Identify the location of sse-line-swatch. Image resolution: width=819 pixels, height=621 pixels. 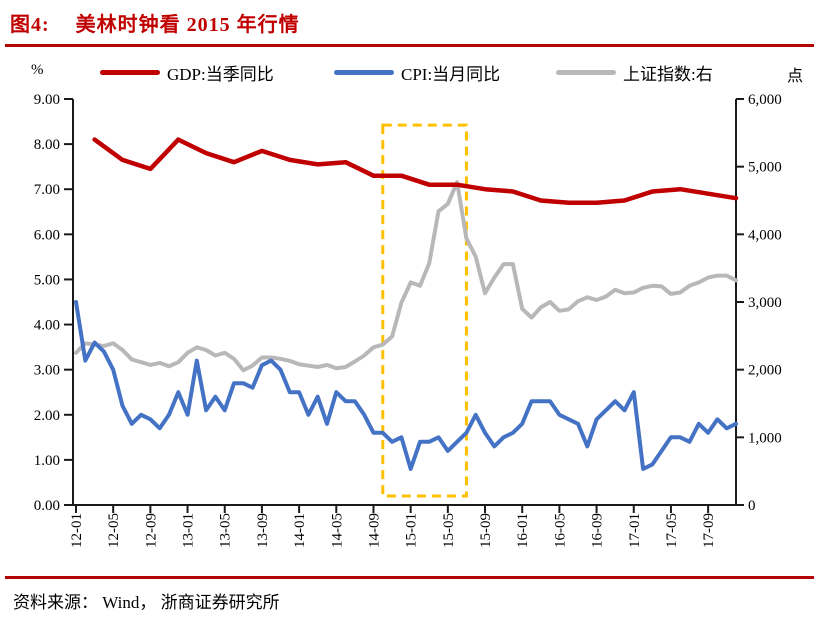
(586, 72).